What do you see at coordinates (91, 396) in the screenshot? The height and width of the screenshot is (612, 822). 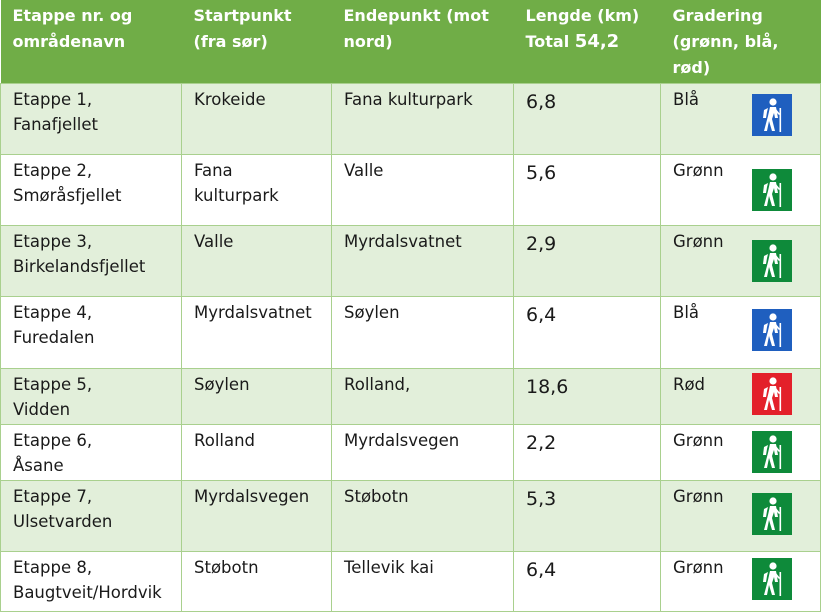 I see `cell-stage: Etappe 5, Vidden` at bounding box center [91, 396].